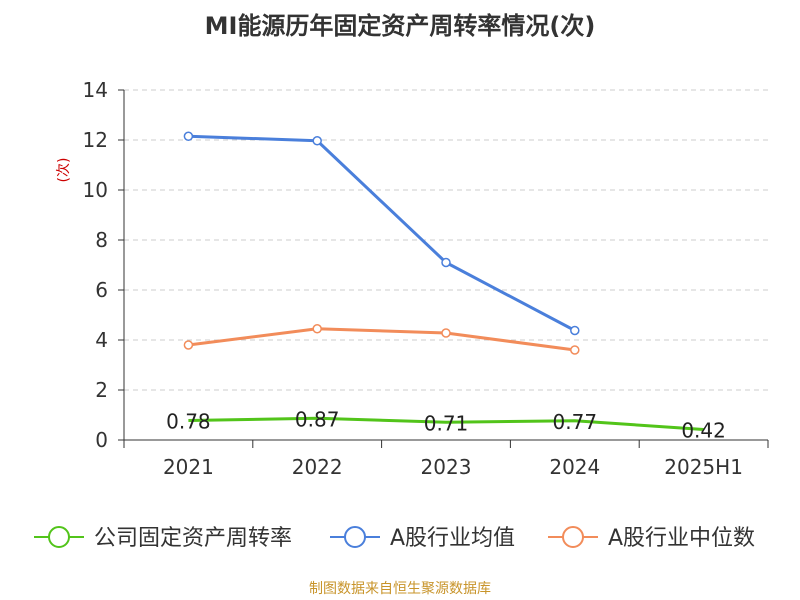  What do you see at coordinates (95, 90) in the screenshot?
I see `y-tick-label: 14` at bounding box center [95, 90].